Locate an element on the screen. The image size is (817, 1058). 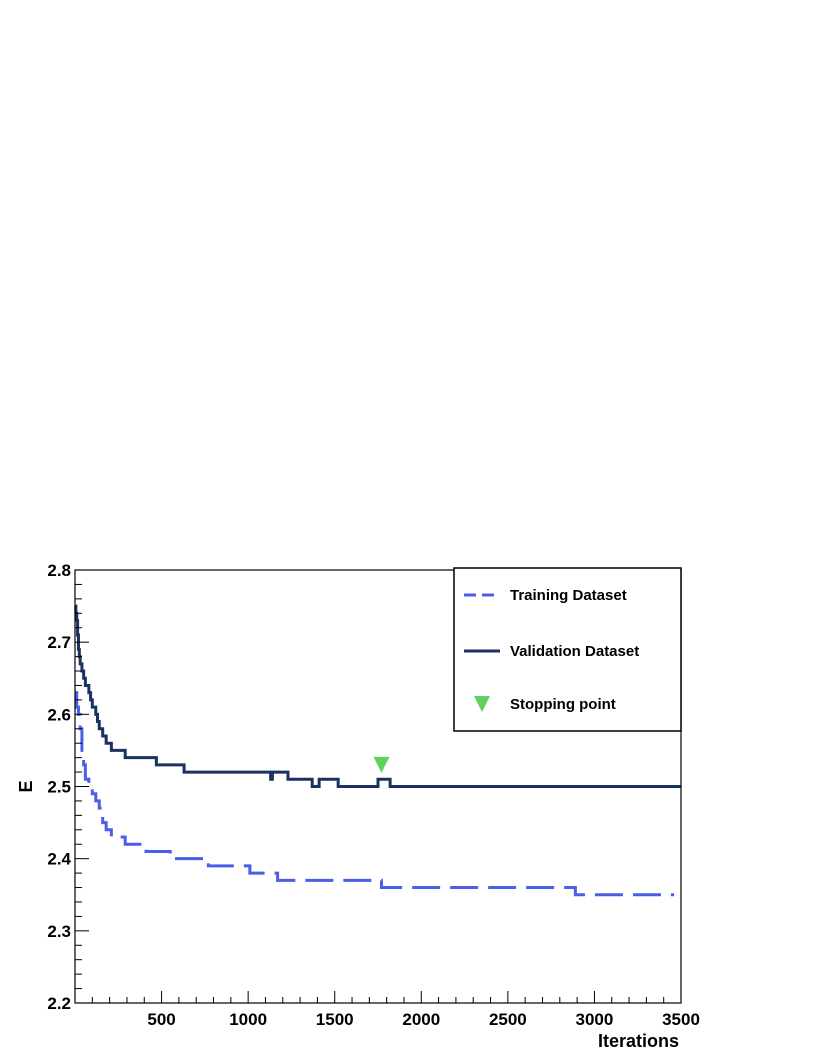
y-tick-label: 2.4 is located at coordinates (59, 859).